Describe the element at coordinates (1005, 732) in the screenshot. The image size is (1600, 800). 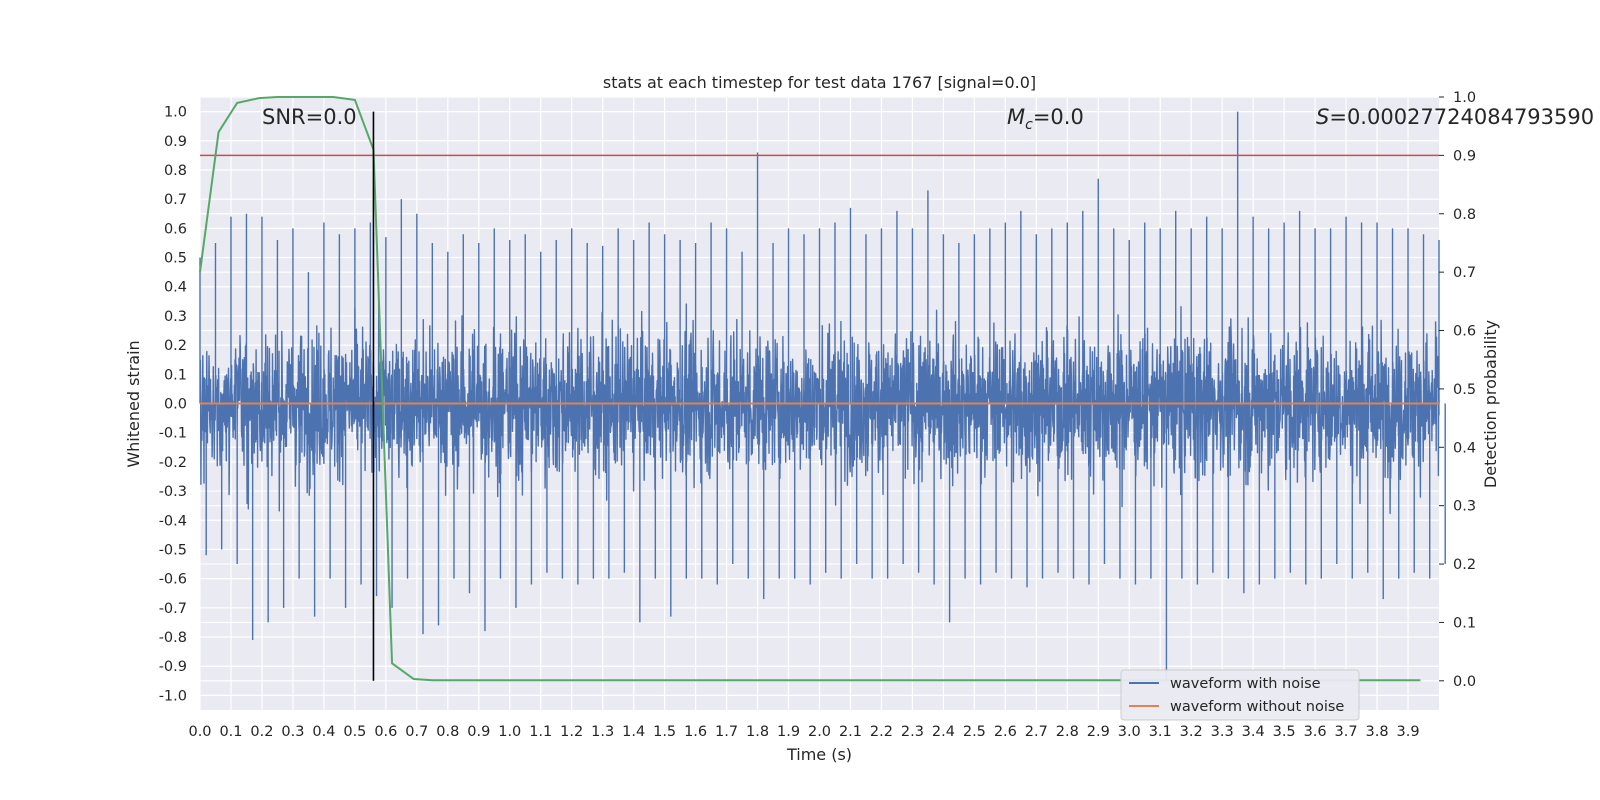
I see `x-tick-label: 2.6` at that location.